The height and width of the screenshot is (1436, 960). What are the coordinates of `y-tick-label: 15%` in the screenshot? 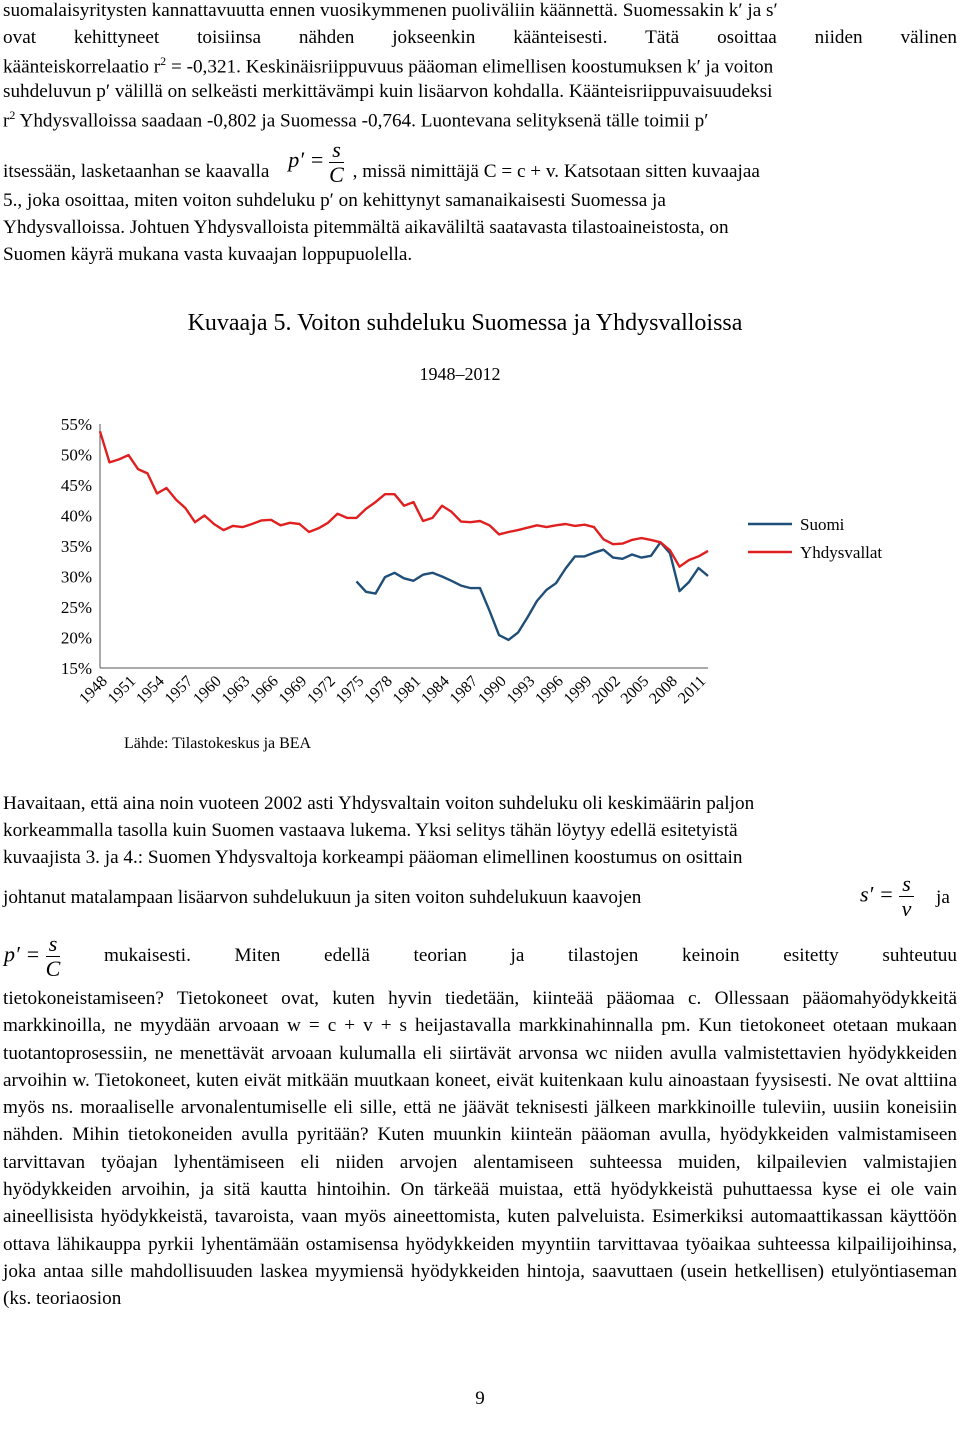 It's located at (76, 668).